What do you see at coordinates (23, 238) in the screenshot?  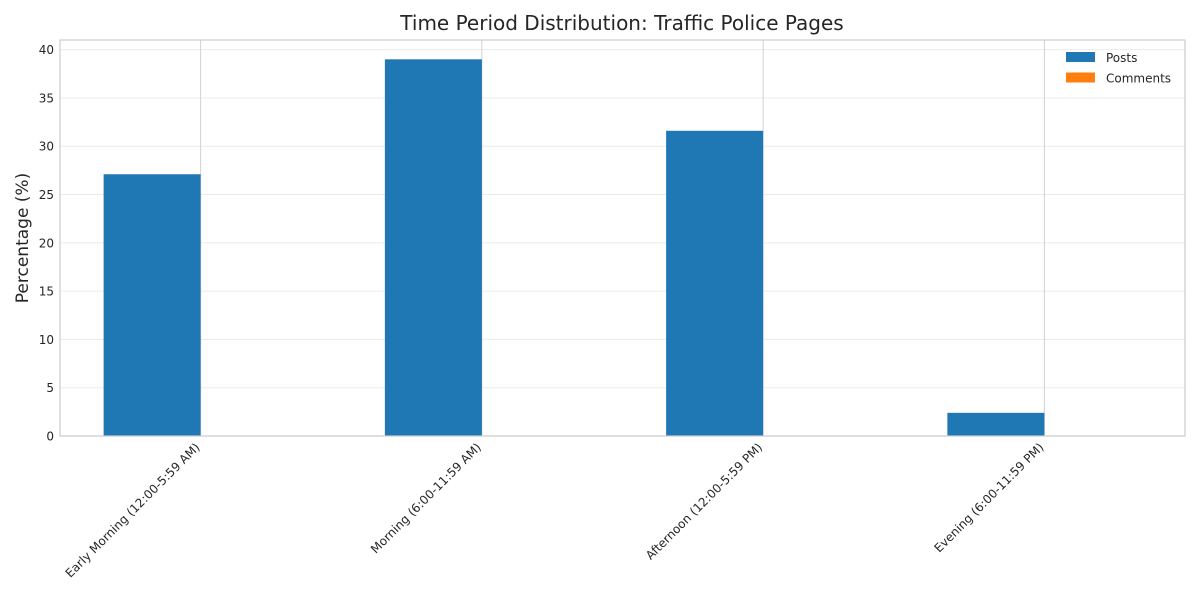 I see `y-axis-label: Percentage (%)` at bounding box center [23, 238].